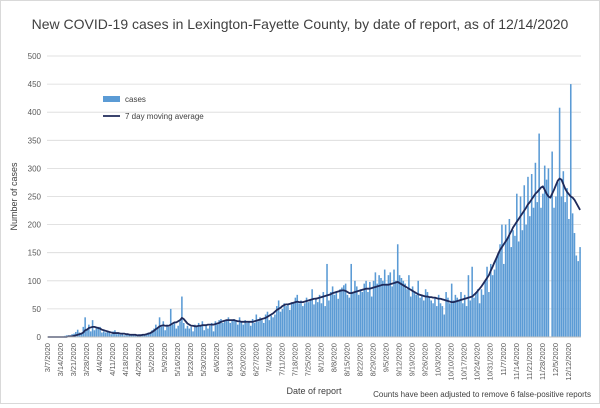 The height and width of the screenshot is (408, 600). Describe the element at coordinates (529, 361) in the screenshot. I see `x-tick-label: 11/21/2020` at that location.